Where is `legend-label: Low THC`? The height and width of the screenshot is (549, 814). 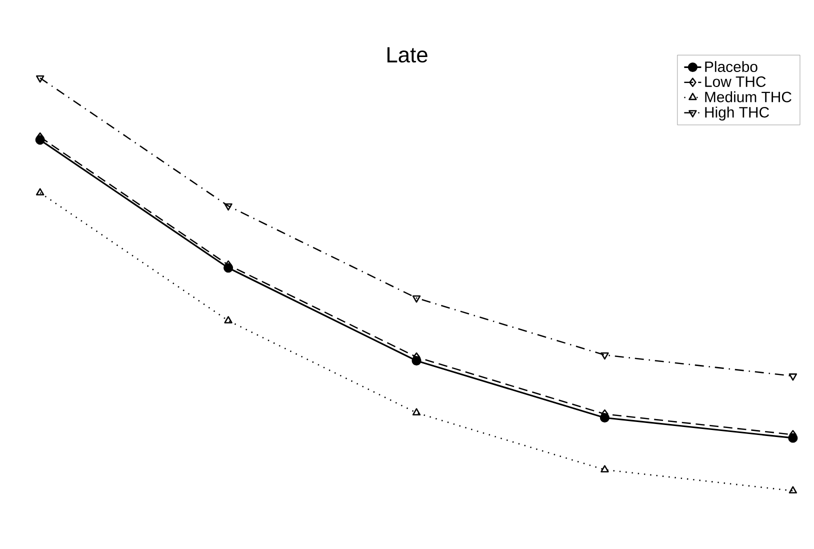 legend-label: Low THC is located at coordinates (735, 81).